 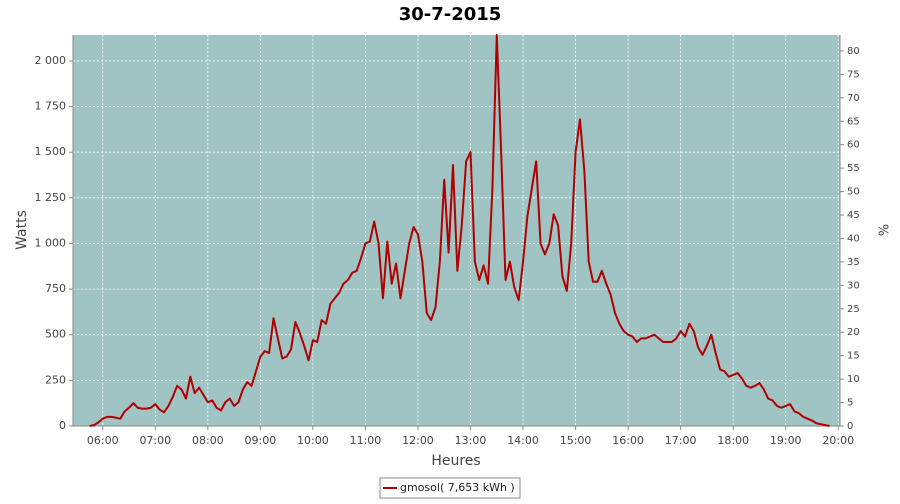 I want to click on x-tick-label: 18:00, so click(x=733, y=440).